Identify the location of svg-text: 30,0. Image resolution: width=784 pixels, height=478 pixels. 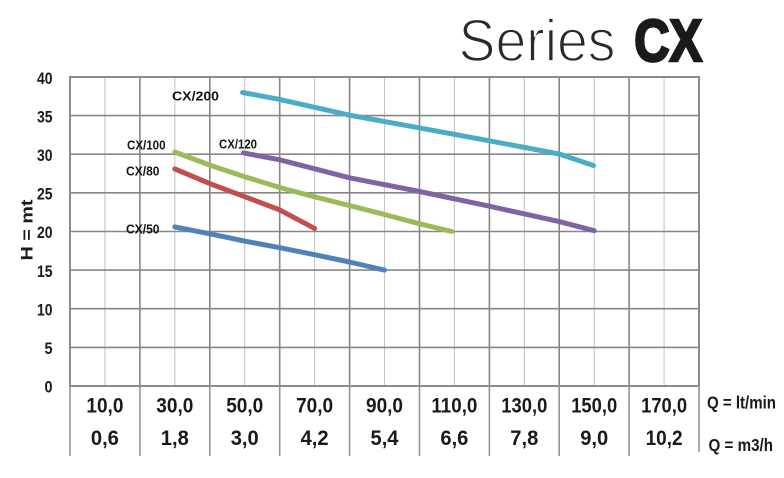
(174, 406).